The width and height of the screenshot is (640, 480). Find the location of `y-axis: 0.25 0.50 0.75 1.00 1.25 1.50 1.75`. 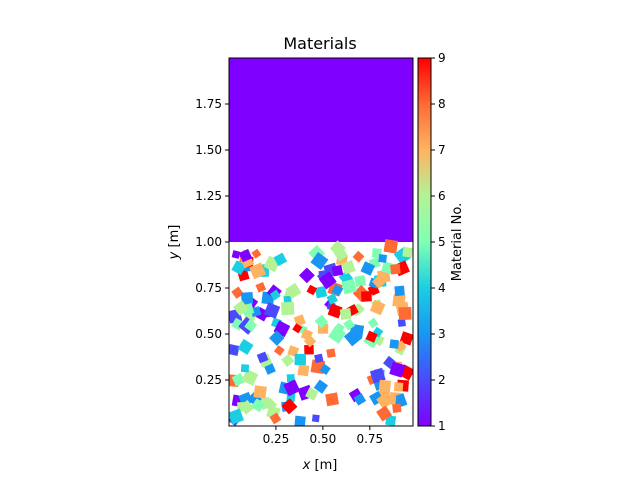

y-axis: 0.25 0.50 0.75 1.00 1.25 1.50 1.75 is located at coordinates (212, 242).